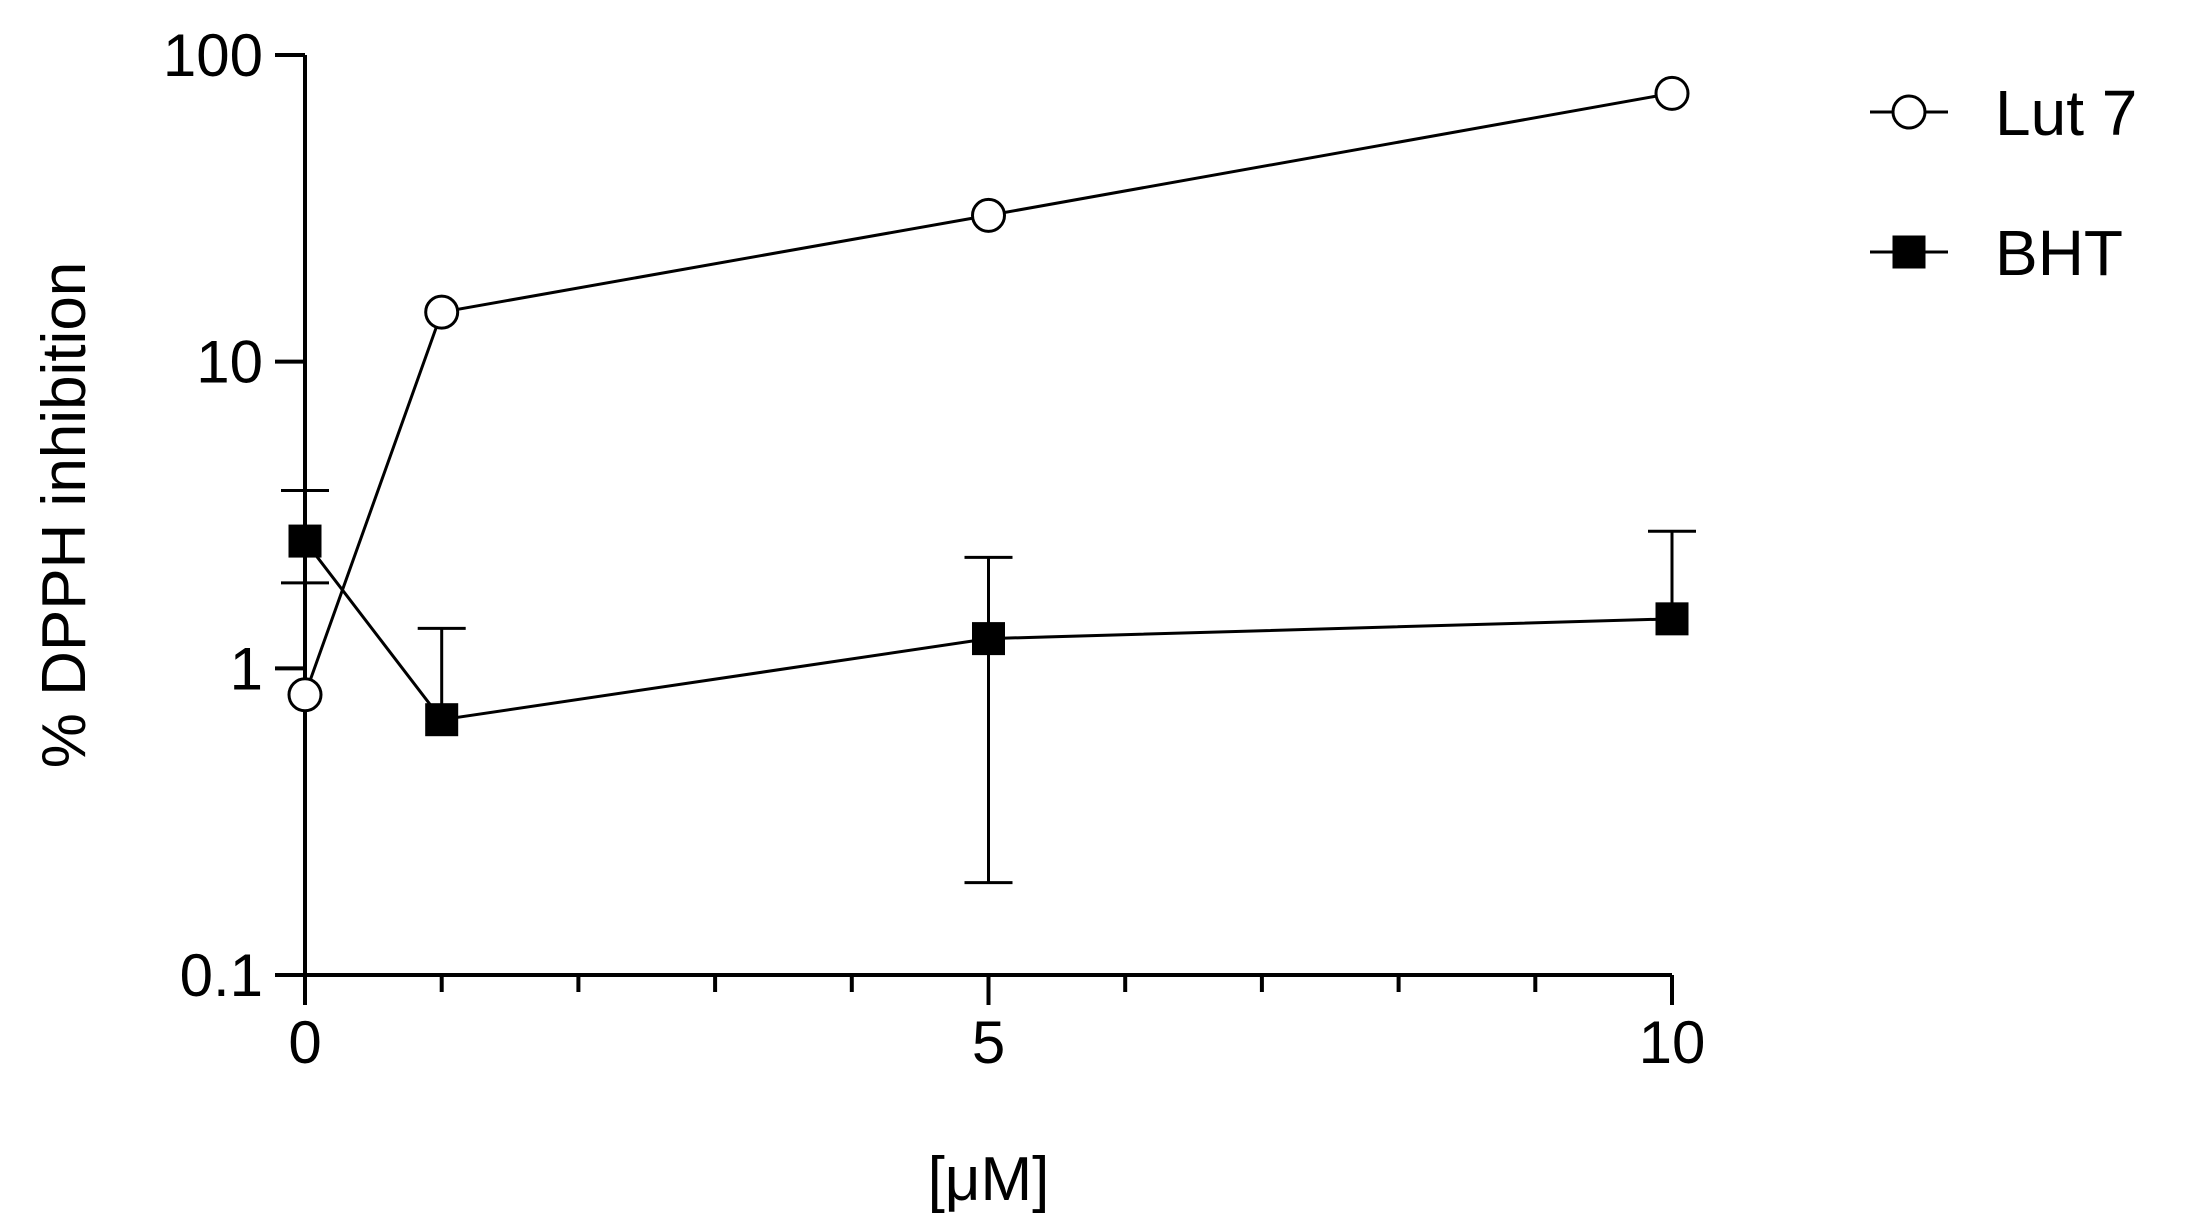  Describe the element at coordinates (304, 1042) in the screenshot. I see `x-tick-label: 0` at that location.